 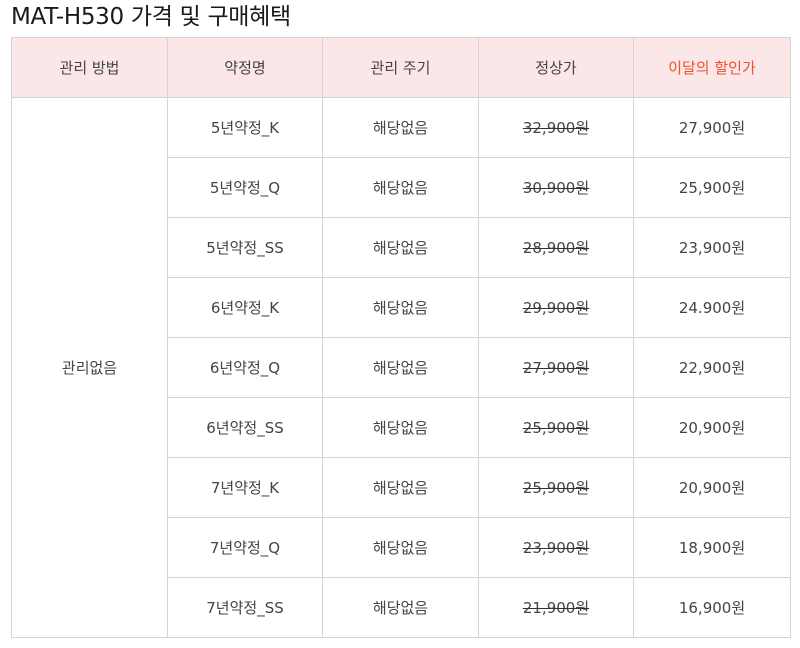 I want to click on regular-price-cell: 28,900원, so click(x=556, y=247).